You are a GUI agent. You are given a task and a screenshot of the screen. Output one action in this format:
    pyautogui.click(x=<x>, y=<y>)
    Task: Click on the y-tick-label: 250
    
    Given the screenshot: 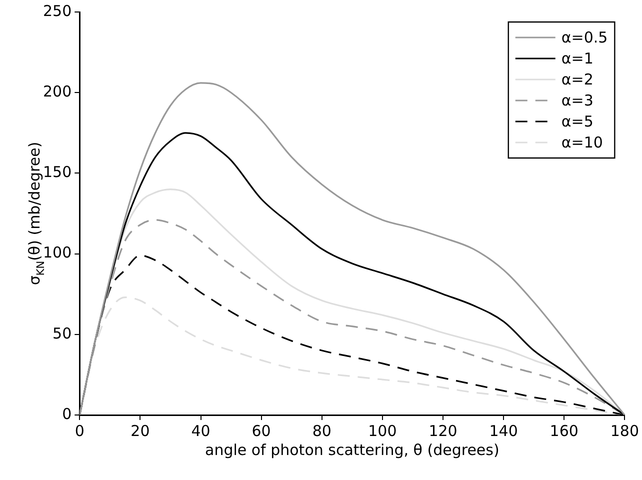 What is the action you would take?
    pyautogui.click(x=57, y=11)
    